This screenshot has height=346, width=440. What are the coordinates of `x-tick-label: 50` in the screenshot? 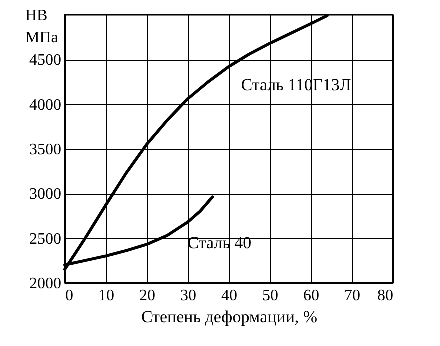 It's located at (270, 296).